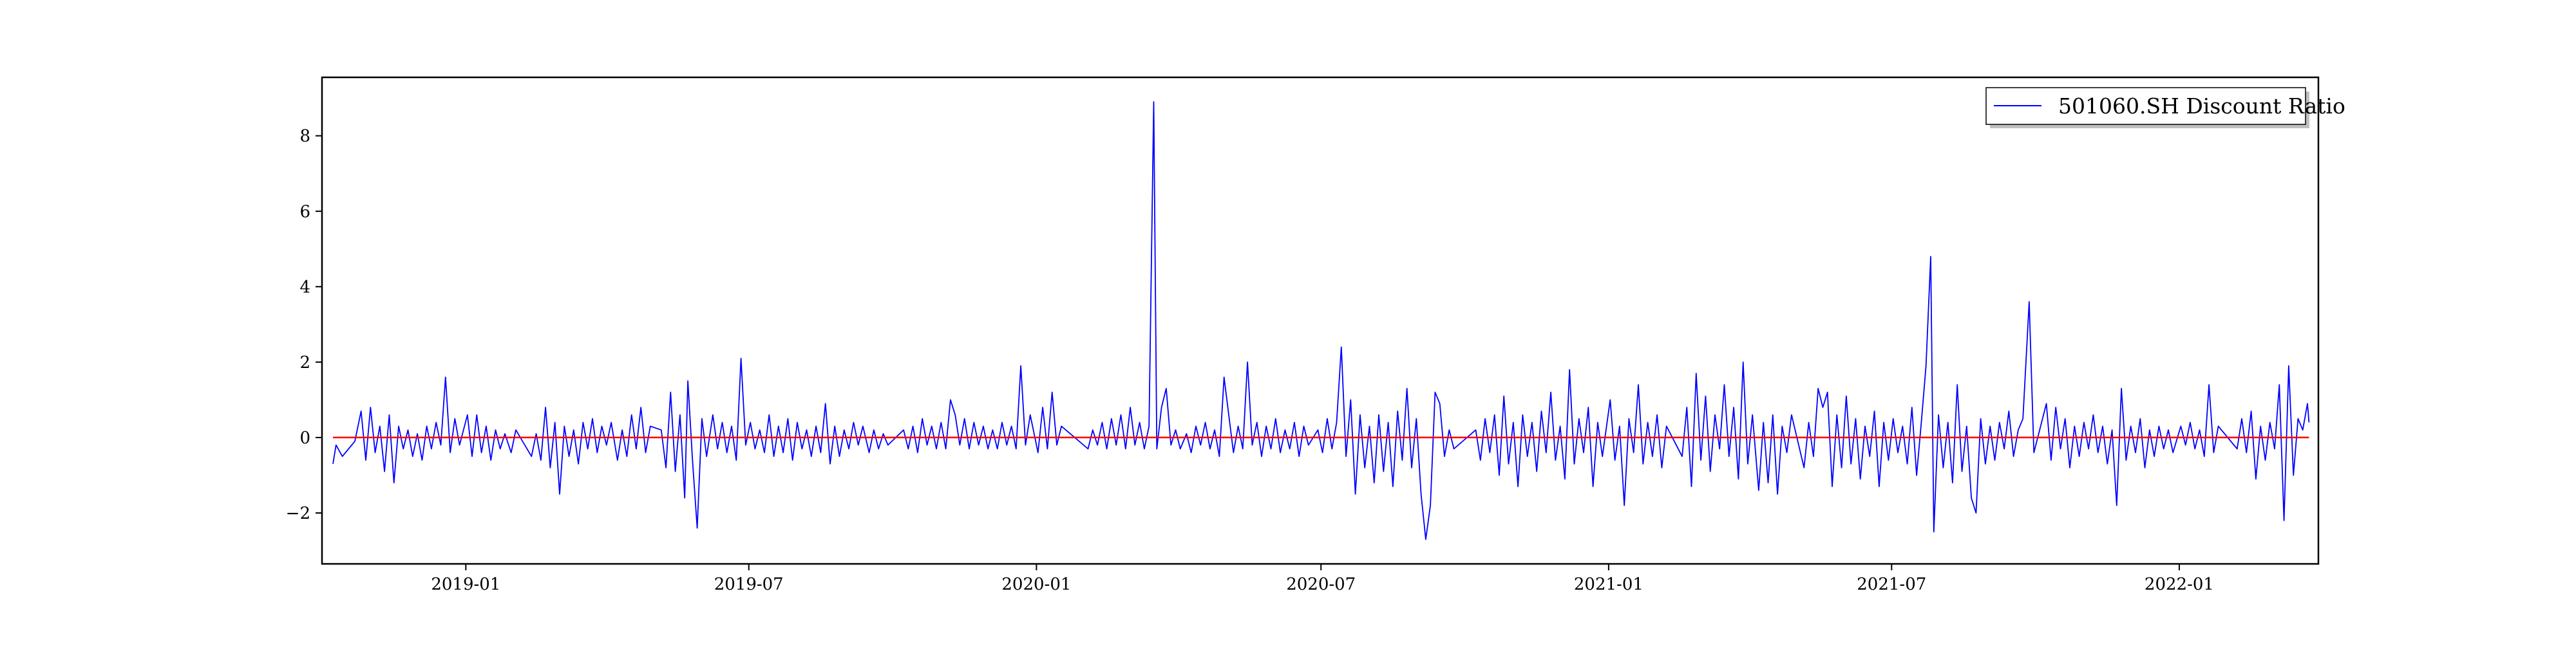  Describe the element at coordinates (1036, 584) in the screenshot. I see `x-tick-label: 2020-01` at that location.